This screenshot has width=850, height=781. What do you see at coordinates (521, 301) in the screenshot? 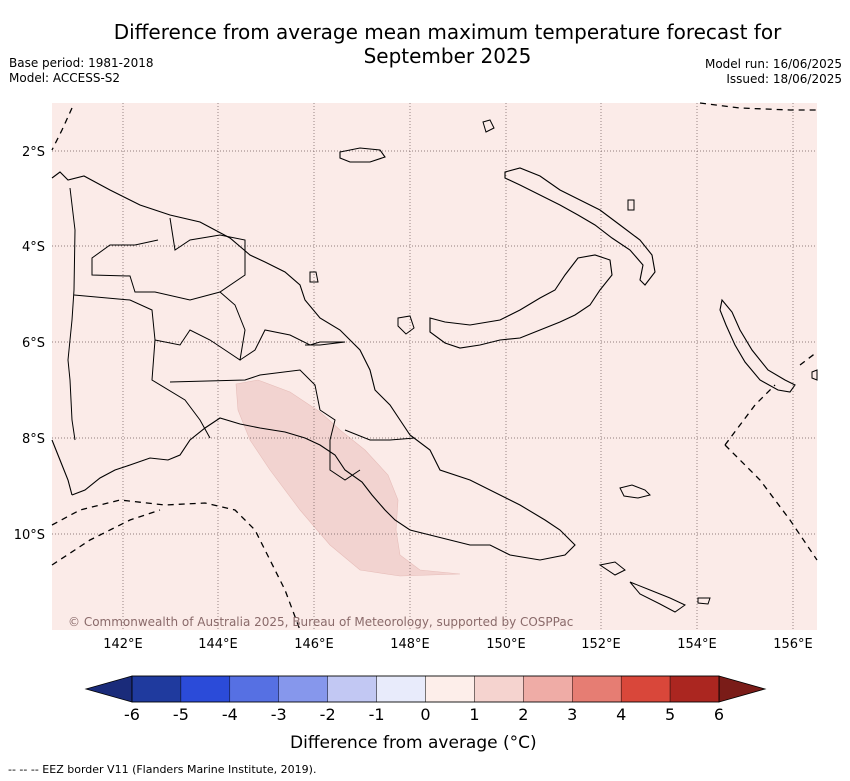
I see `new-britain-coastline` at bounding box center [521, 301].